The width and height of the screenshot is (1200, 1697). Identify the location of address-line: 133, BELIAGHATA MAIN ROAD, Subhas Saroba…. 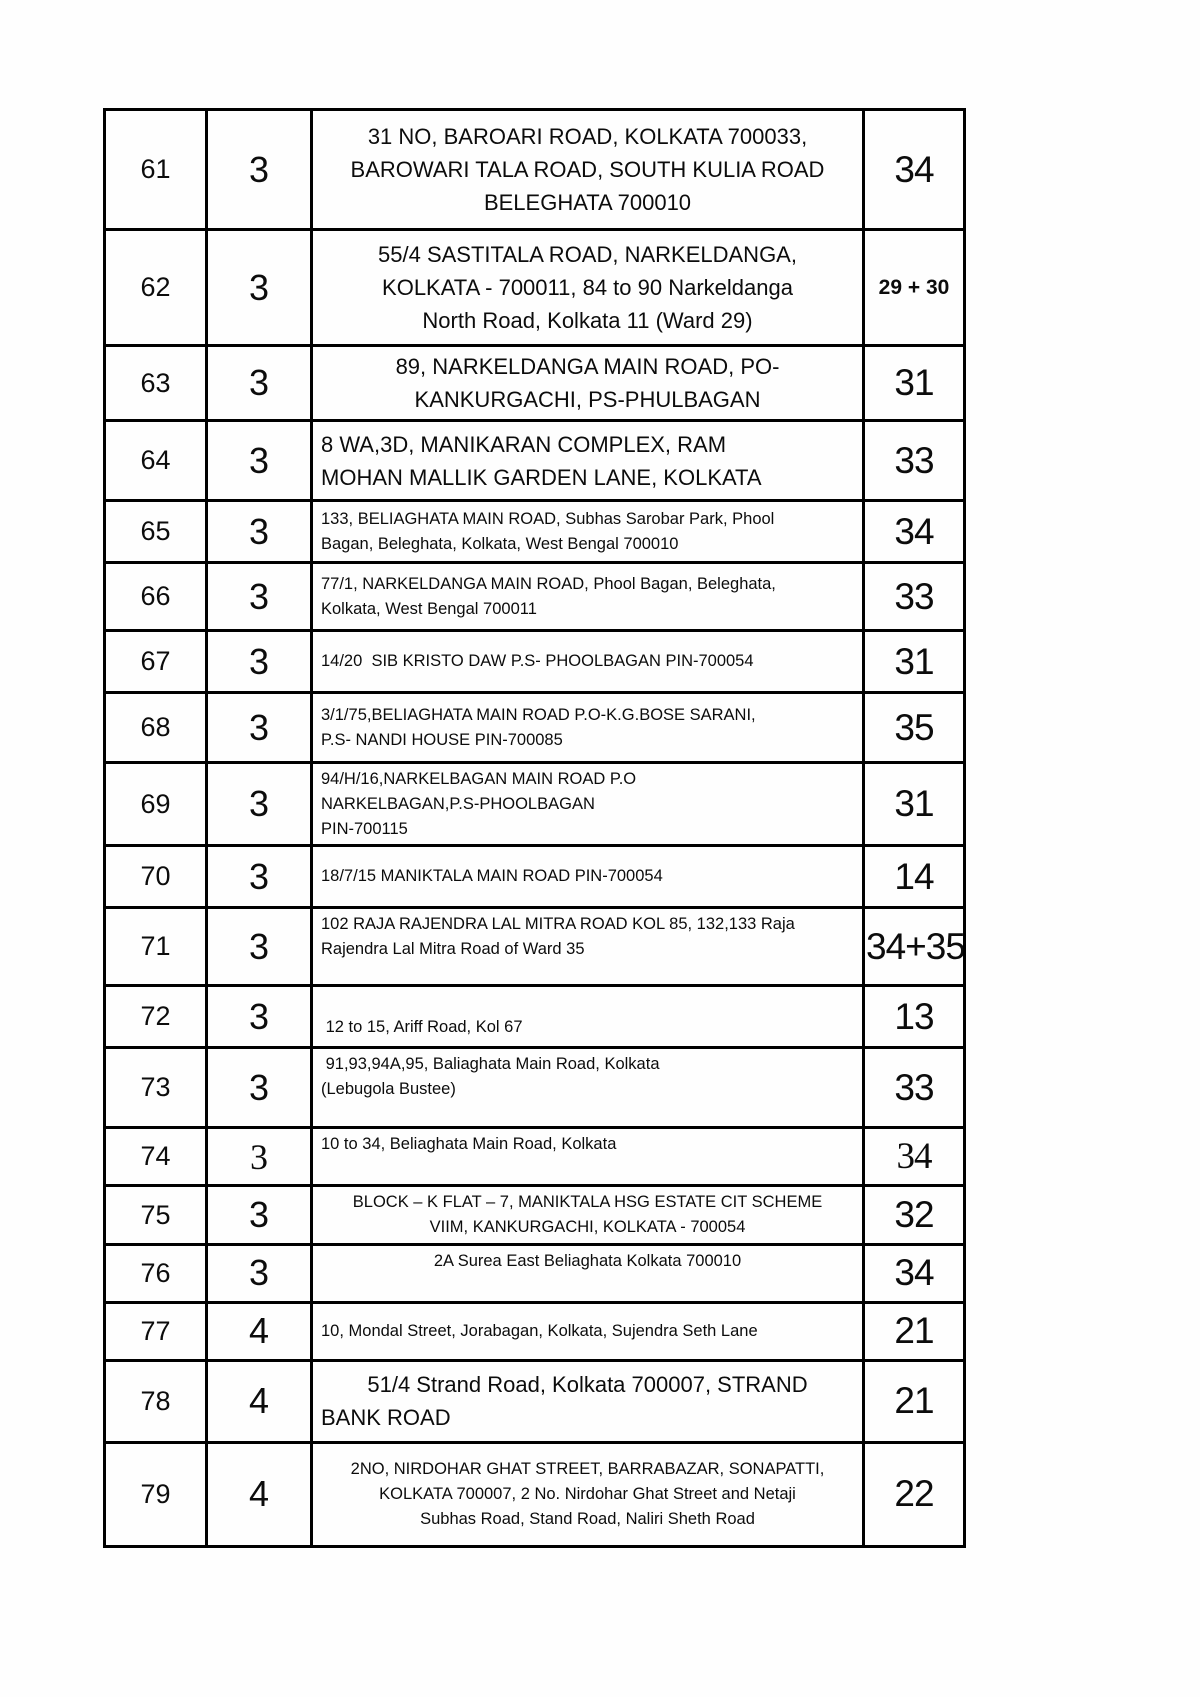
(548, 518).